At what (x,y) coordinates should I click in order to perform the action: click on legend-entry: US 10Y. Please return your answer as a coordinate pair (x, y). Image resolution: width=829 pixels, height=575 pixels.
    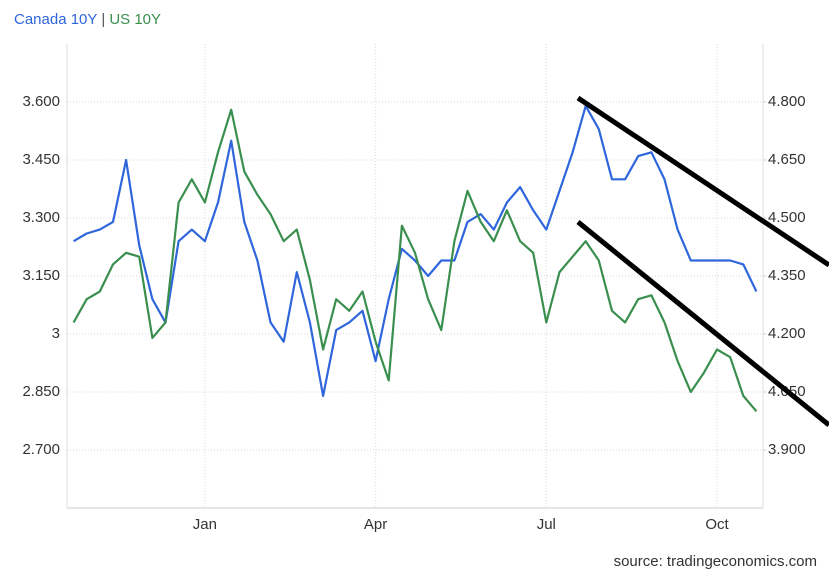
    Looking at the image, I should click on (135, 19).